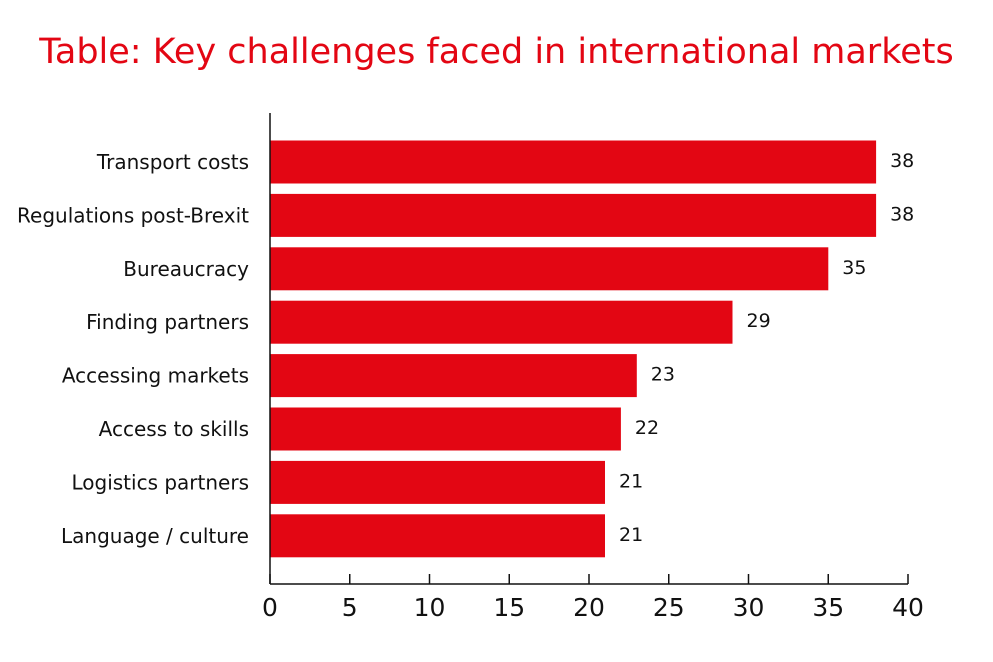 Image resolution: width=993 pixels, height=662 pixels. I want to click on category-label: Accessing markets, so click(155, 376).